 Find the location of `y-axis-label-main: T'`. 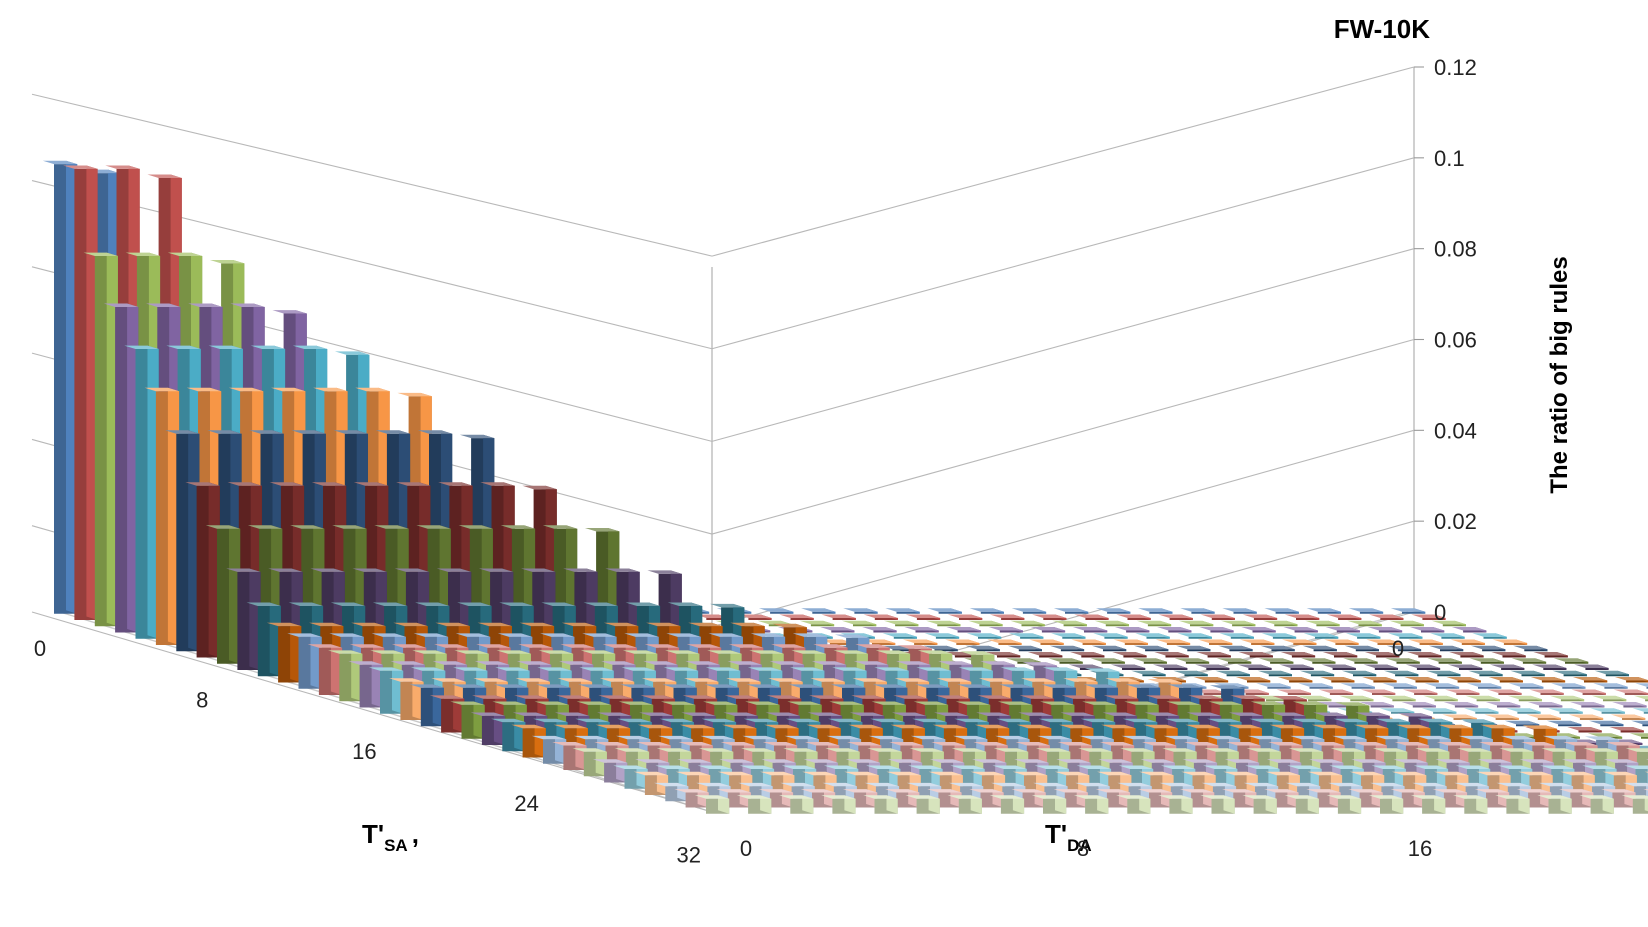

y-axis-label-main: T' is located at coordinates (1056, 834).